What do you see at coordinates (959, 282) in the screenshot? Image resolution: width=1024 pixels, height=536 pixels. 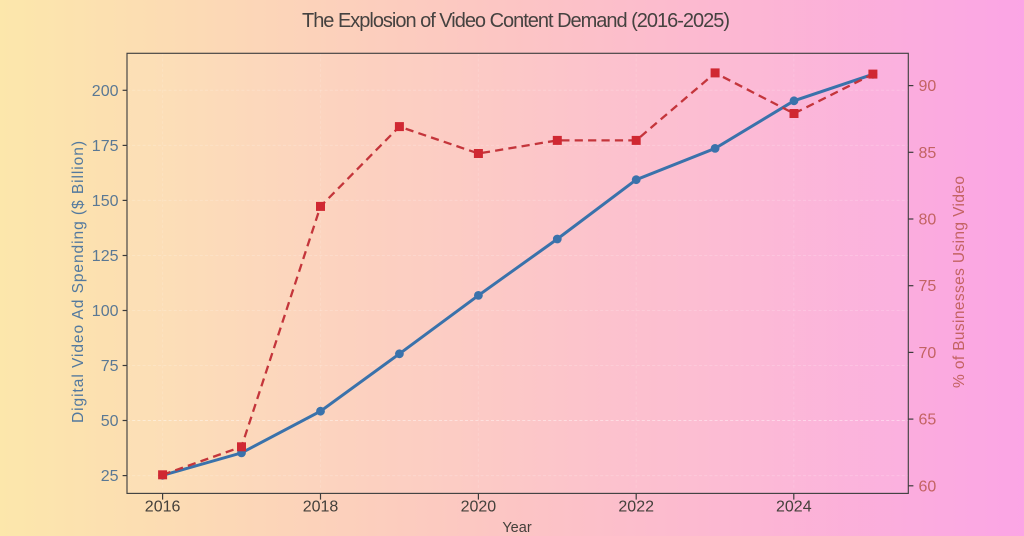 I see `svg-text: % of Businesses Using Video` at bounding box center [959, 282].